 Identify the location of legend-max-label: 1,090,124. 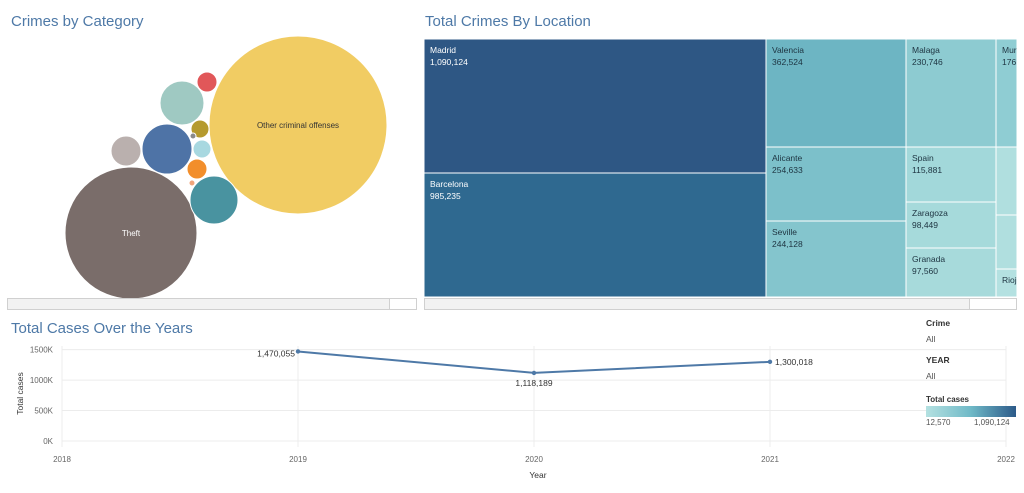
(992, 422).